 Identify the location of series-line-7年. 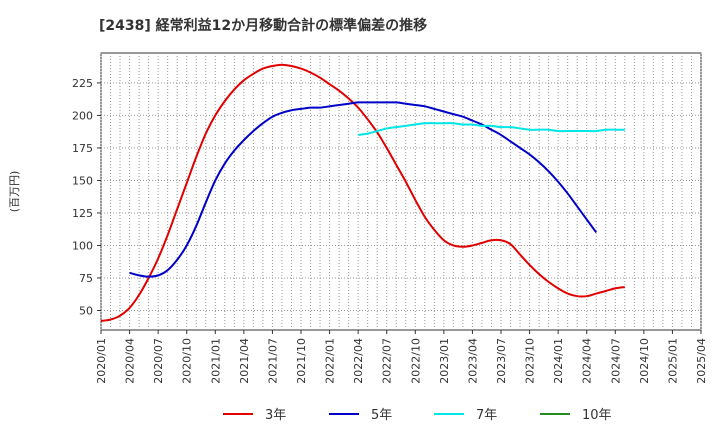
(491, 129).